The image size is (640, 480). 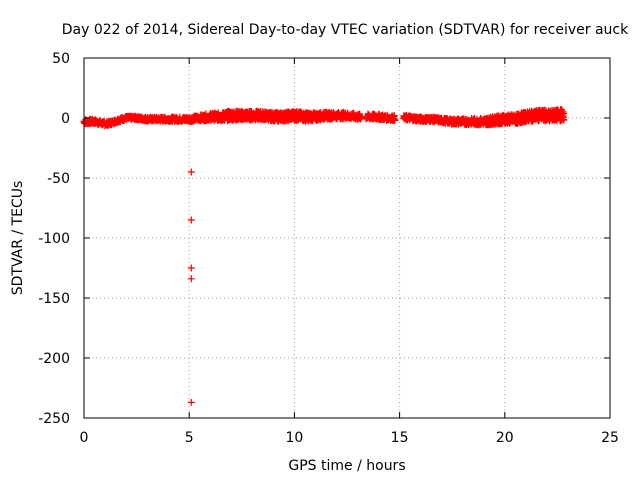 I want to click on x-tick-label: 10, so click(x=294, y=438).